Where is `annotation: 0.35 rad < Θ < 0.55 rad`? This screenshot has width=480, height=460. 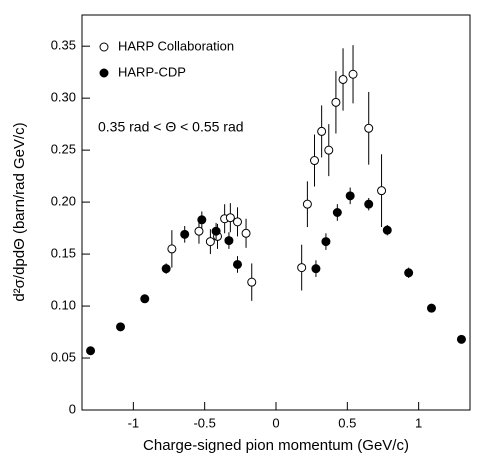 annotation: 0.35 rad < Θ < 0.55 rad is located at coordinates (171, 127).